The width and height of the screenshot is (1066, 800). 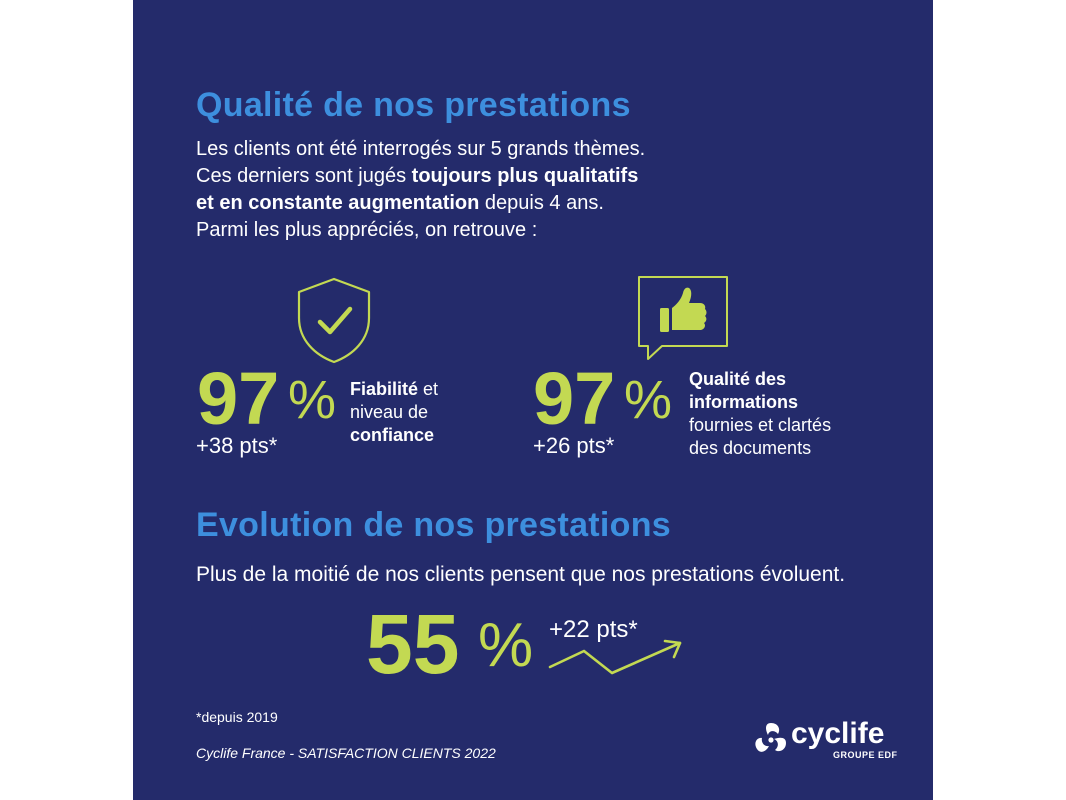 I want to click on brand-sub: GROUPE EDF, so click(x=865, y=755).